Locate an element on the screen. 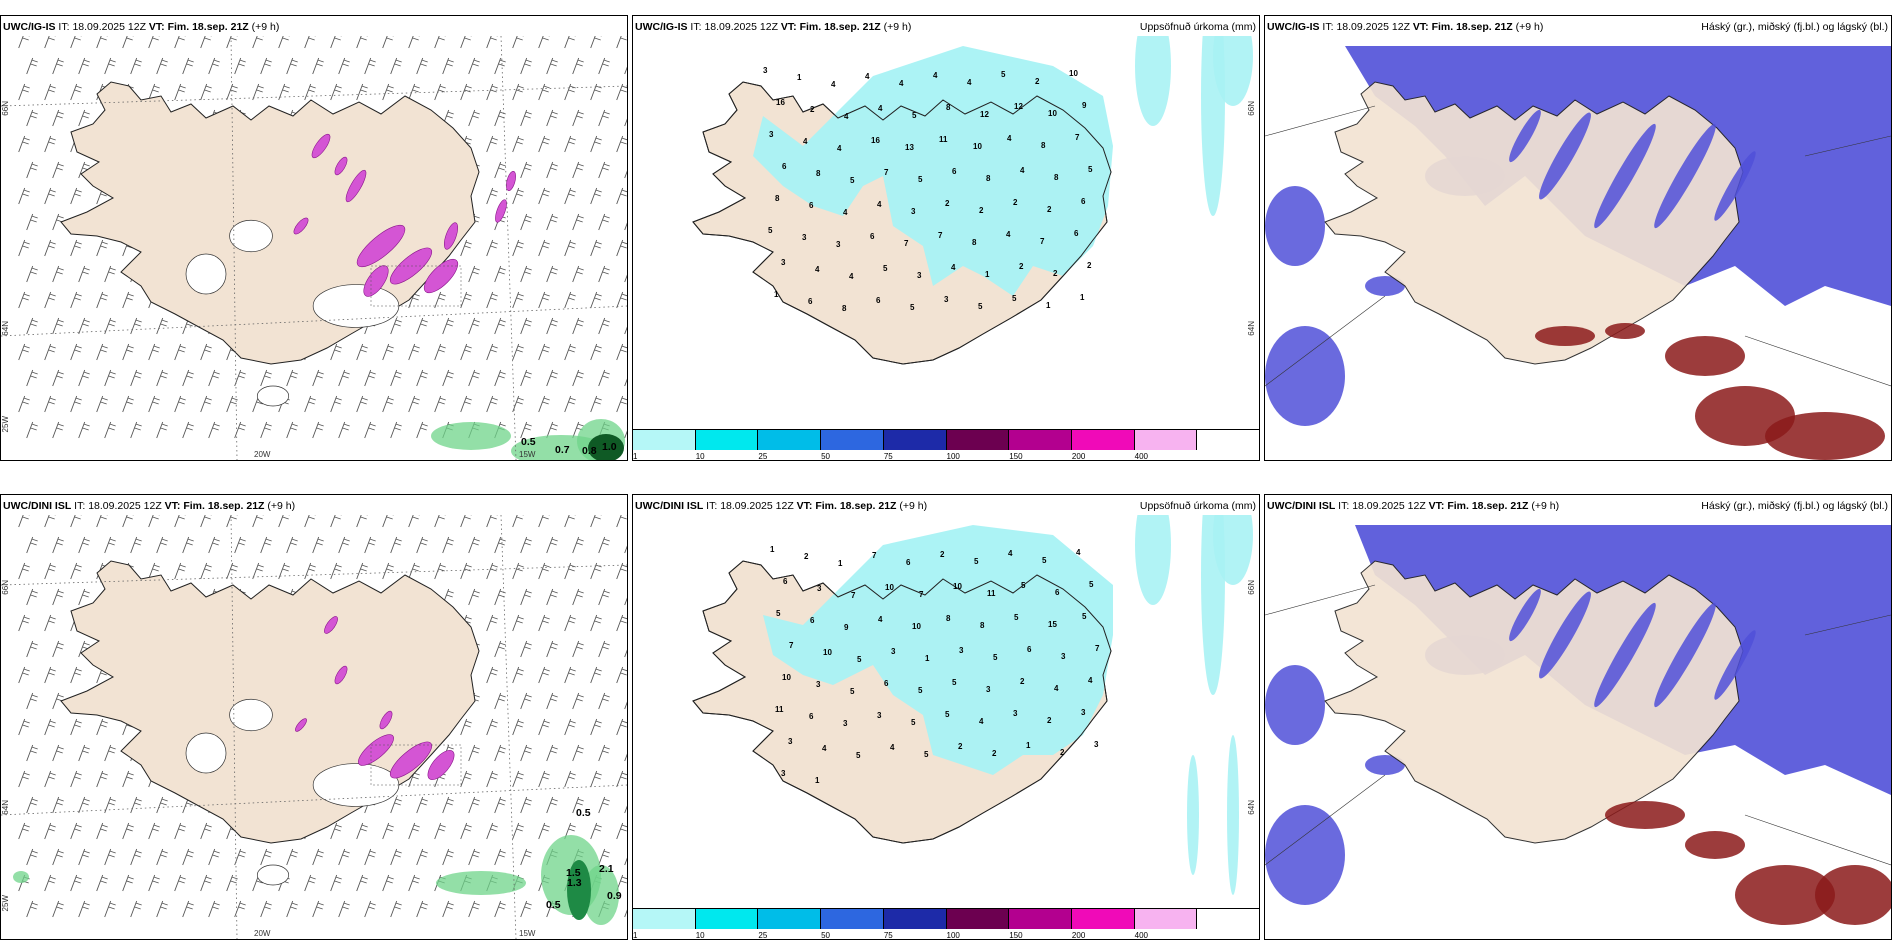  lon-label-25: 25W is located at coordinates (5, 903).